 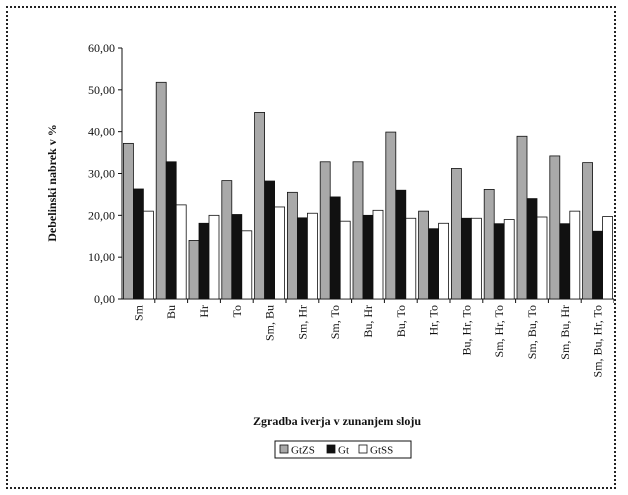 What do you see at coordinates (138, 312) in the screenshot?
I see `x-tick-label: Sm` at bounding box center [138, 312].